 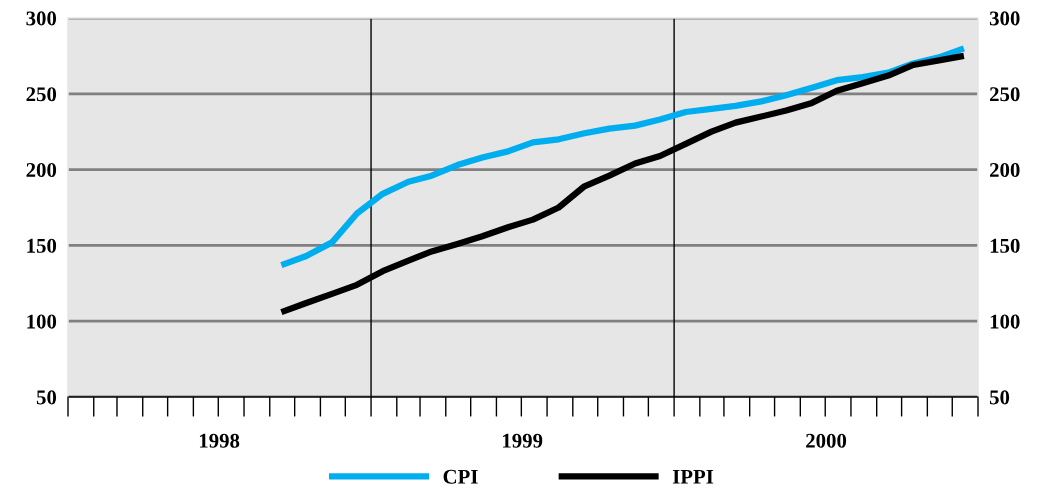 What do you see at coordinates (42, 245) in the screenshot?
I see `y-tick-label: 150` at bounding box center [42, 245].